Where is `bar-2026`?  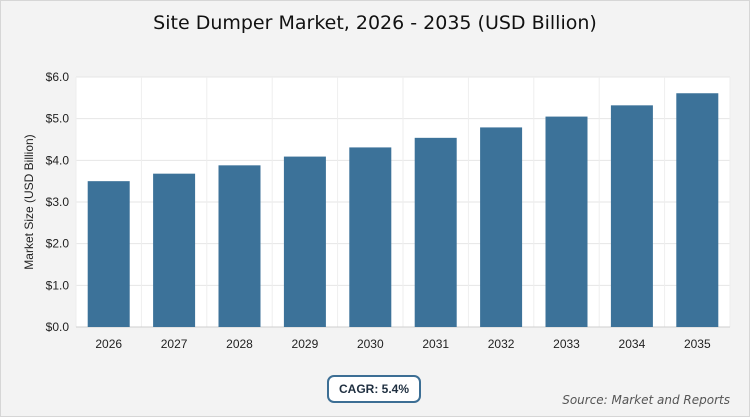 bar-2026 is located at coordinates (108, 254).